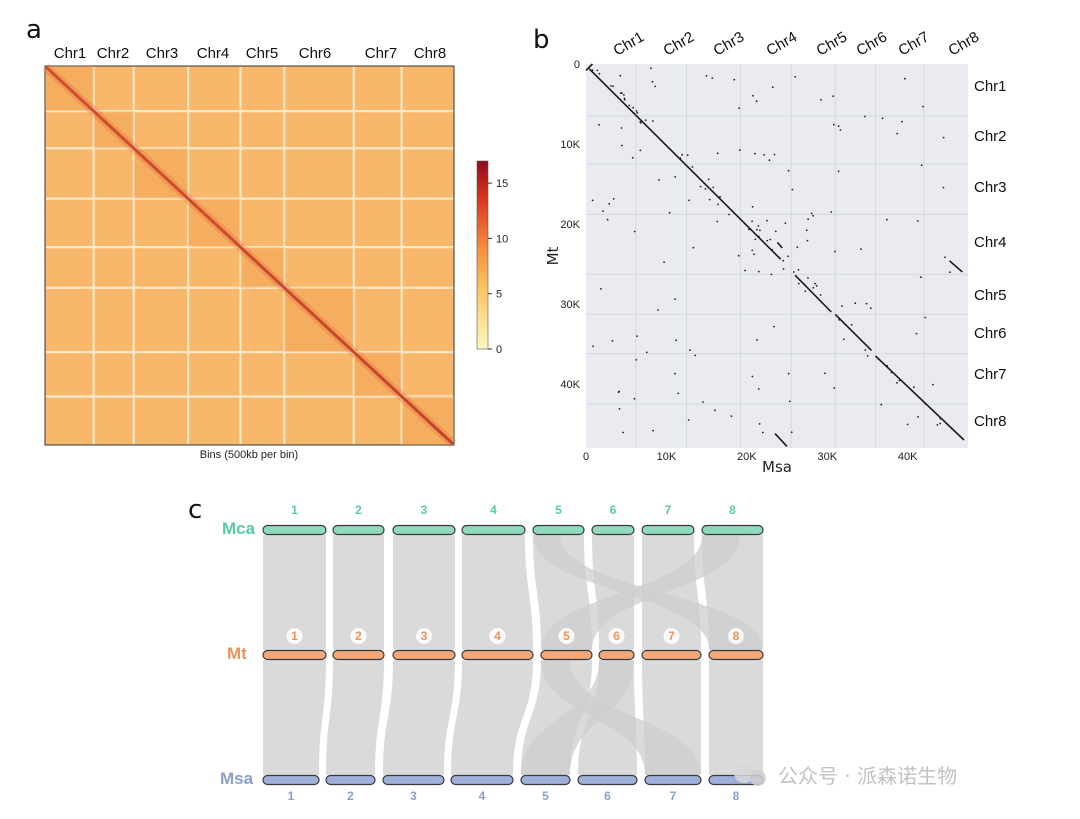 The width and height of the screenshot is (1080, 819). I want to click on colorbar-tick-label: 5, so click(499, 295).